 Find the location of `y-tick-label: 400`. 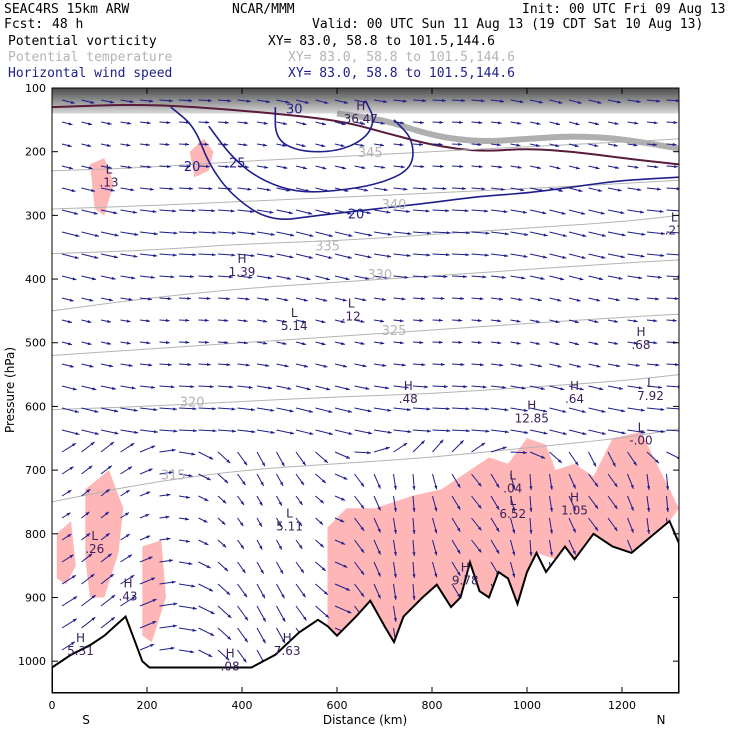

y-tick-label: 400 is located at coordinates (35, 279).